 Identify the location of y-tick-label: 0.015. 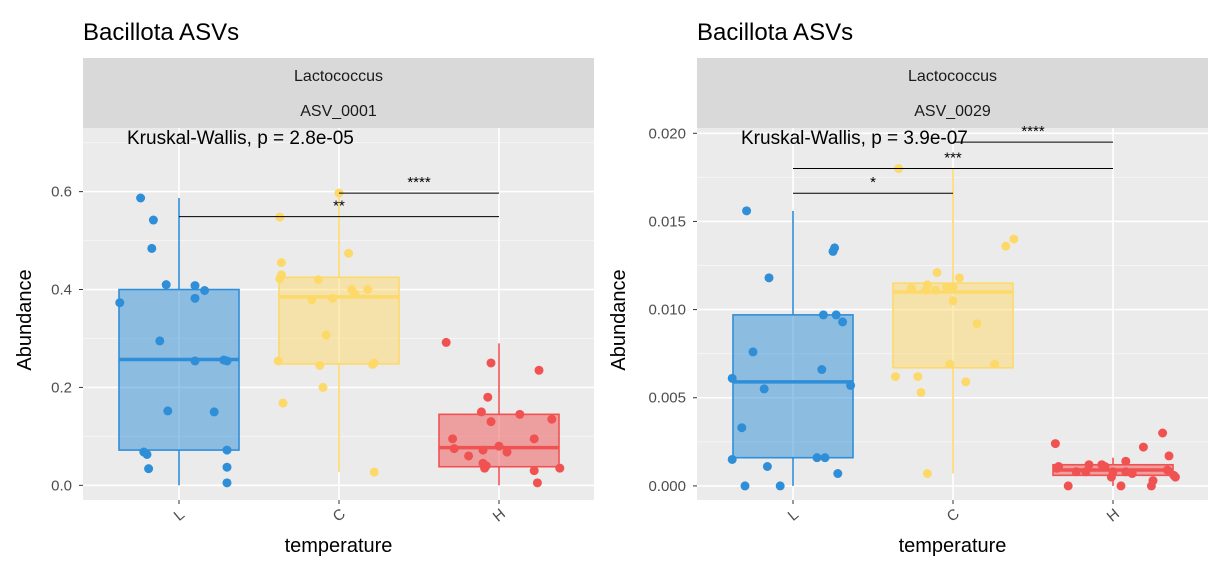
(667, 221).